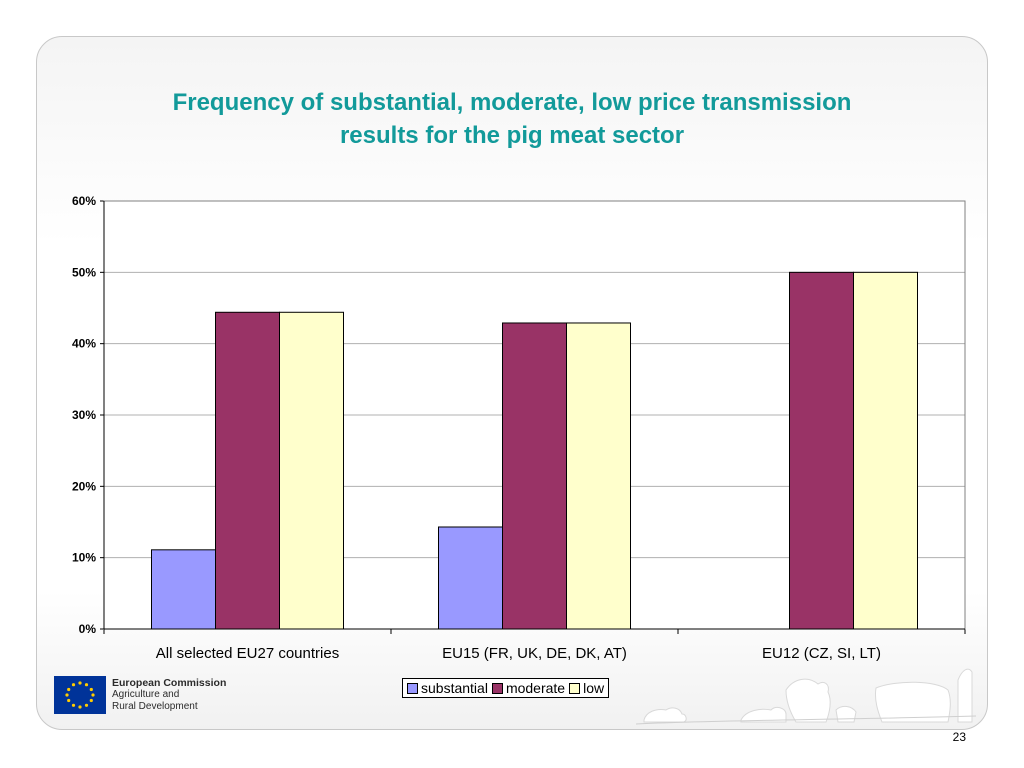 This screenshot has width=1024, height=768. I want to click on eu-stars-icon, so click(80, 695).